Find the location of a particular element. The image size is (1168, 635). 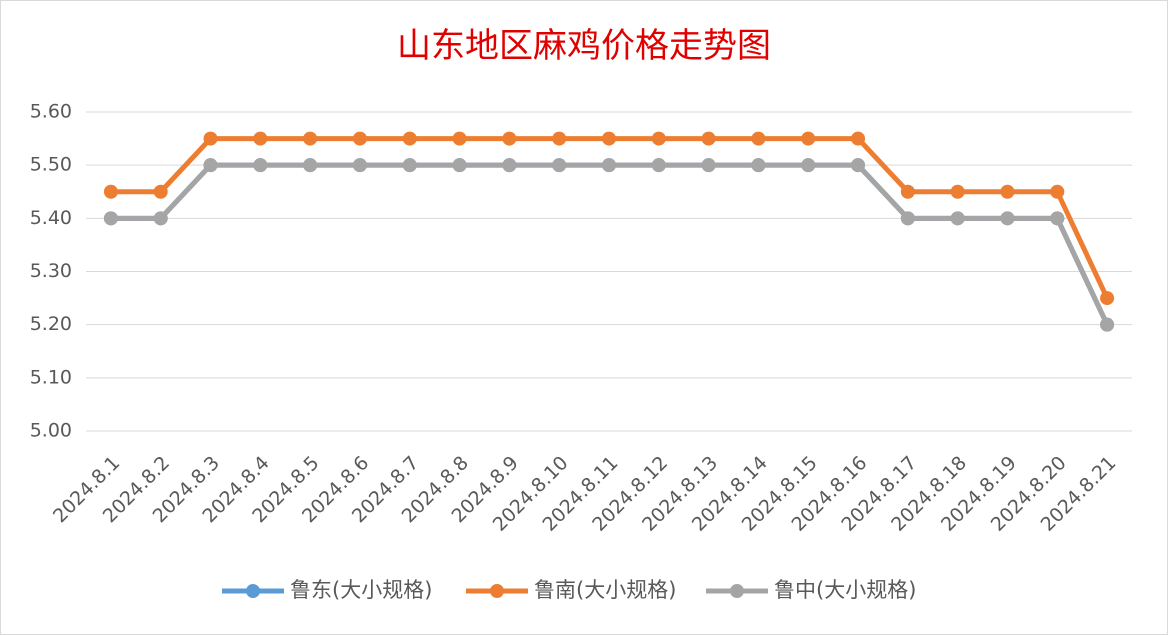

y-tick-label: 5.50 is located at coordinates (51, 165).